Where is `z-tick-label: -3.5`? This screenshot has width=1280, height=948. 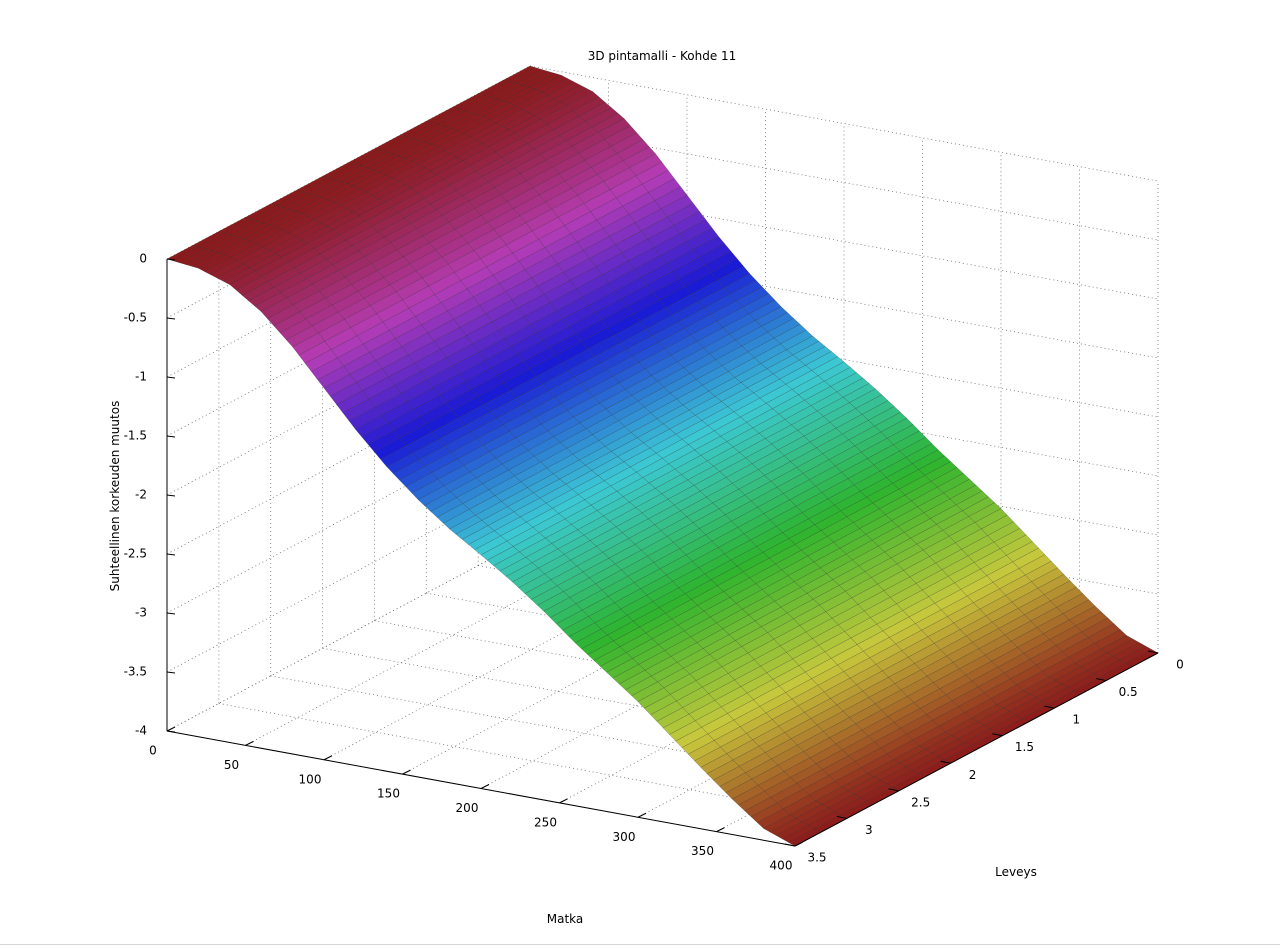
z-tick-label: -3.5 is located at coordinates (135, 672).